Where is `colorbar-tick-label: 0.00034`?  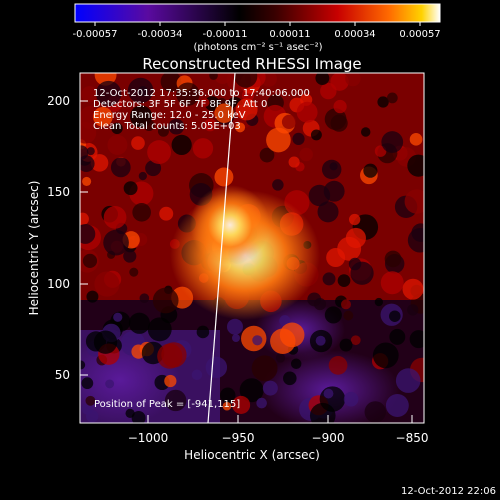
colorbar-tick-label: 0.00034 is located at coordinates (354, 34).